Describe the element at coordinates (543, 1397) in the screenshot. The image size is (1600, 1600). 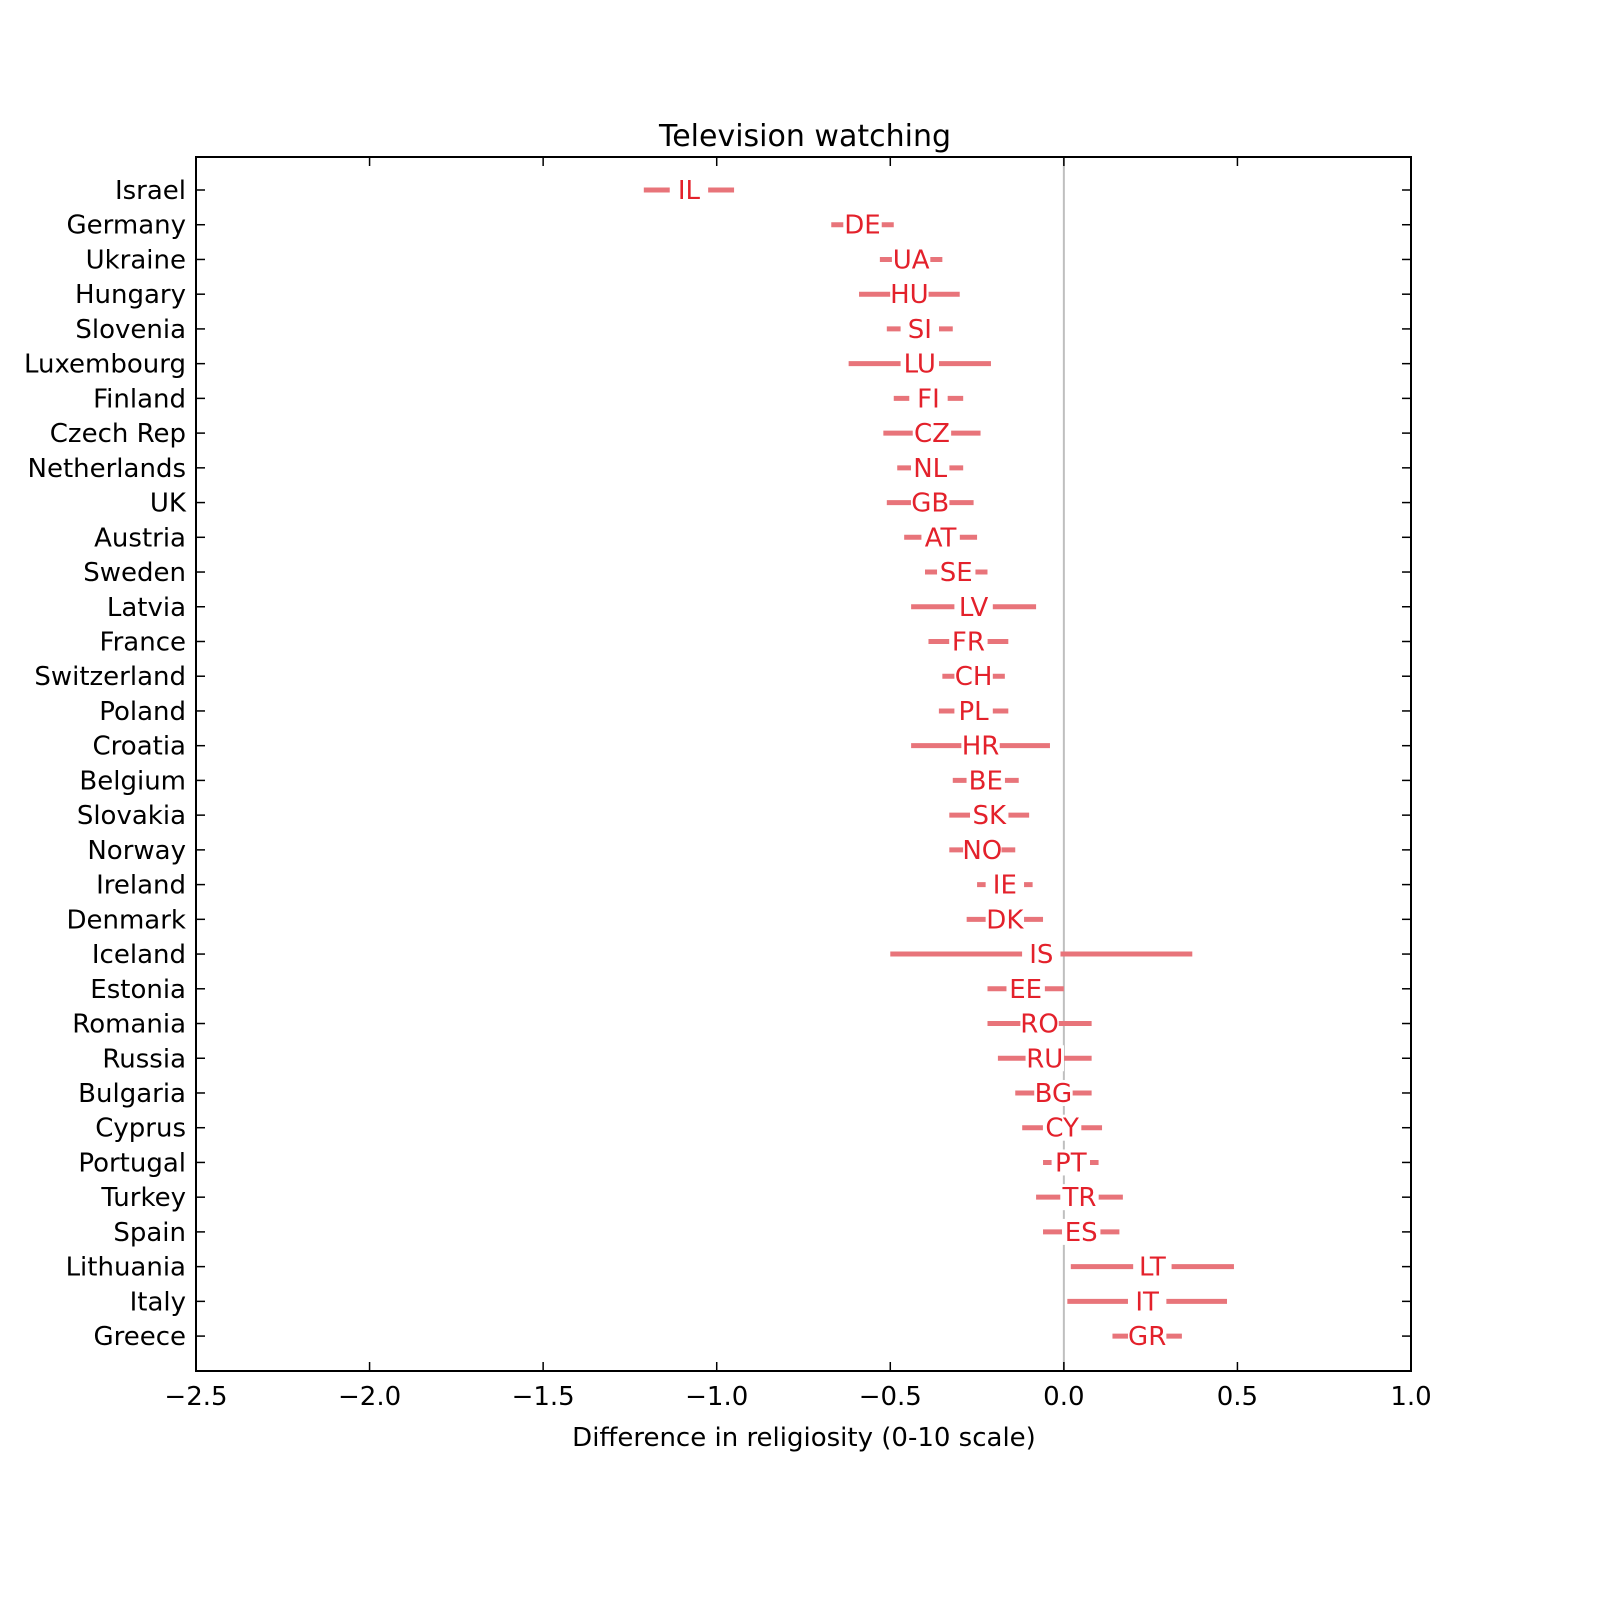
I see `x-tick-label: −1.5` at that location.